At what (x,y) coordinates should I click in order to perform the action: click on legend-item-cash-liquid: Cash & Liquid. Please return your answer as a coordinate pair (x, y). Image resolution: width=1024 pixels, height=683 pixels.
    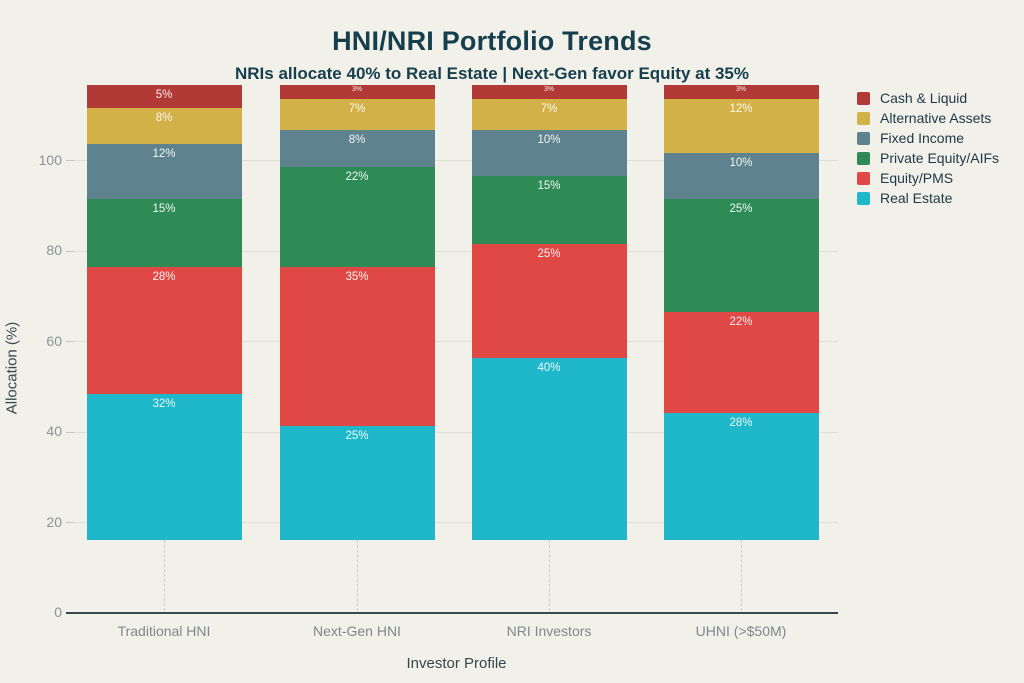
    Looking at the image, I should click on (928, 98).